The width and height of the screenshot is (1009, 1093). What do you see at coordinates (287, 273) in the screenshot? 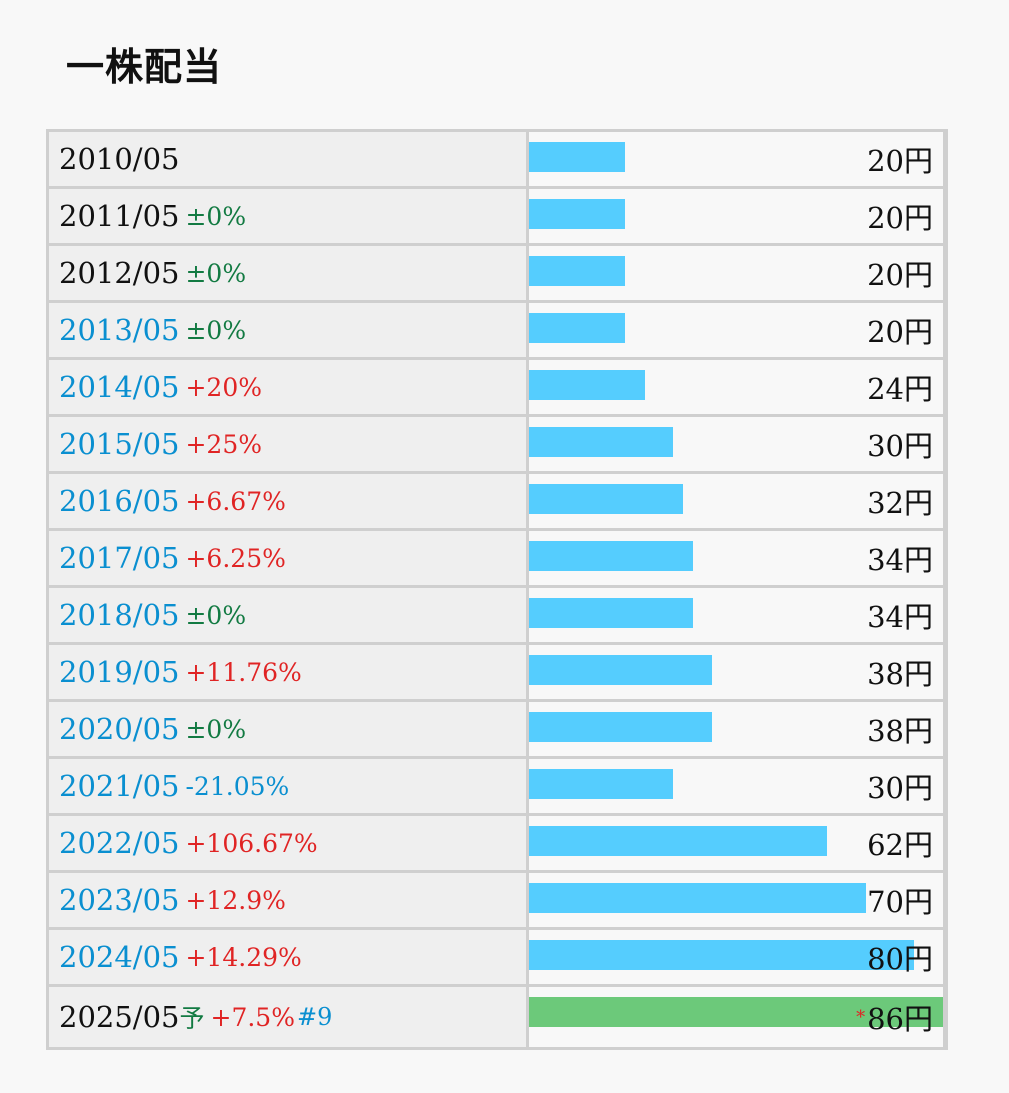
I see `year-cell: 2012/05 ±0%` at bounding box center [287, 273].